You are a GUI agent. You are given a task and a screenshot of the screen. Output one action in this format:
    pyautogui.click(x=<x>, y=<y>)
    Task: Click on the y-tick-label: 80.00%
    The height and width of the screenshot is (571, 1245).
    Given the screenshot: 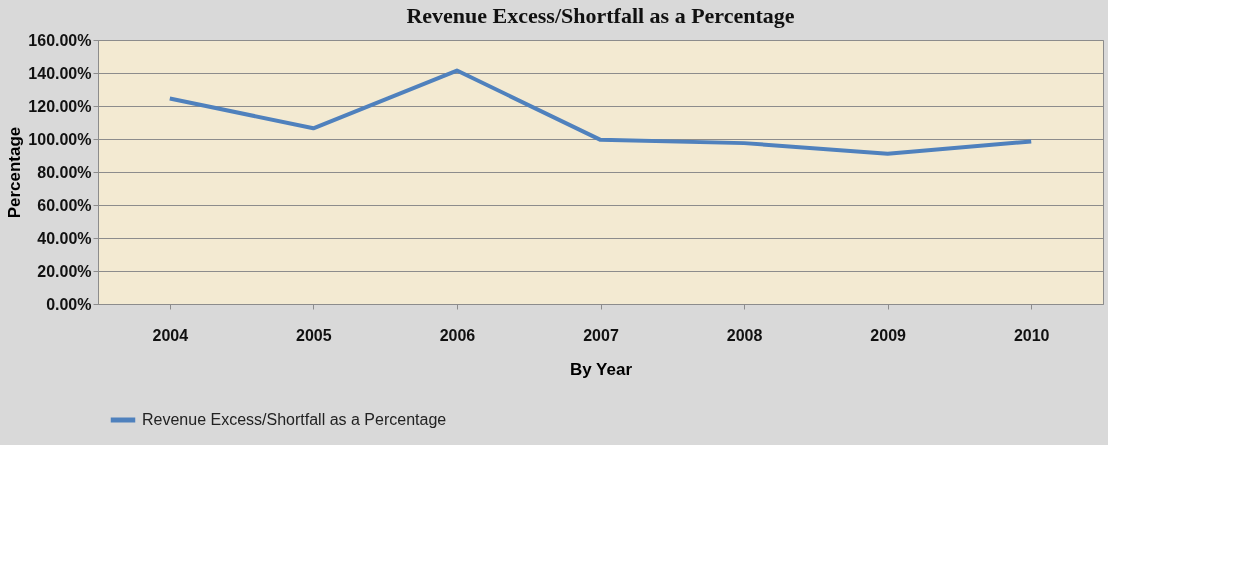 What is the action you would take?
    pyautogui.click(x=64, y=172)
    